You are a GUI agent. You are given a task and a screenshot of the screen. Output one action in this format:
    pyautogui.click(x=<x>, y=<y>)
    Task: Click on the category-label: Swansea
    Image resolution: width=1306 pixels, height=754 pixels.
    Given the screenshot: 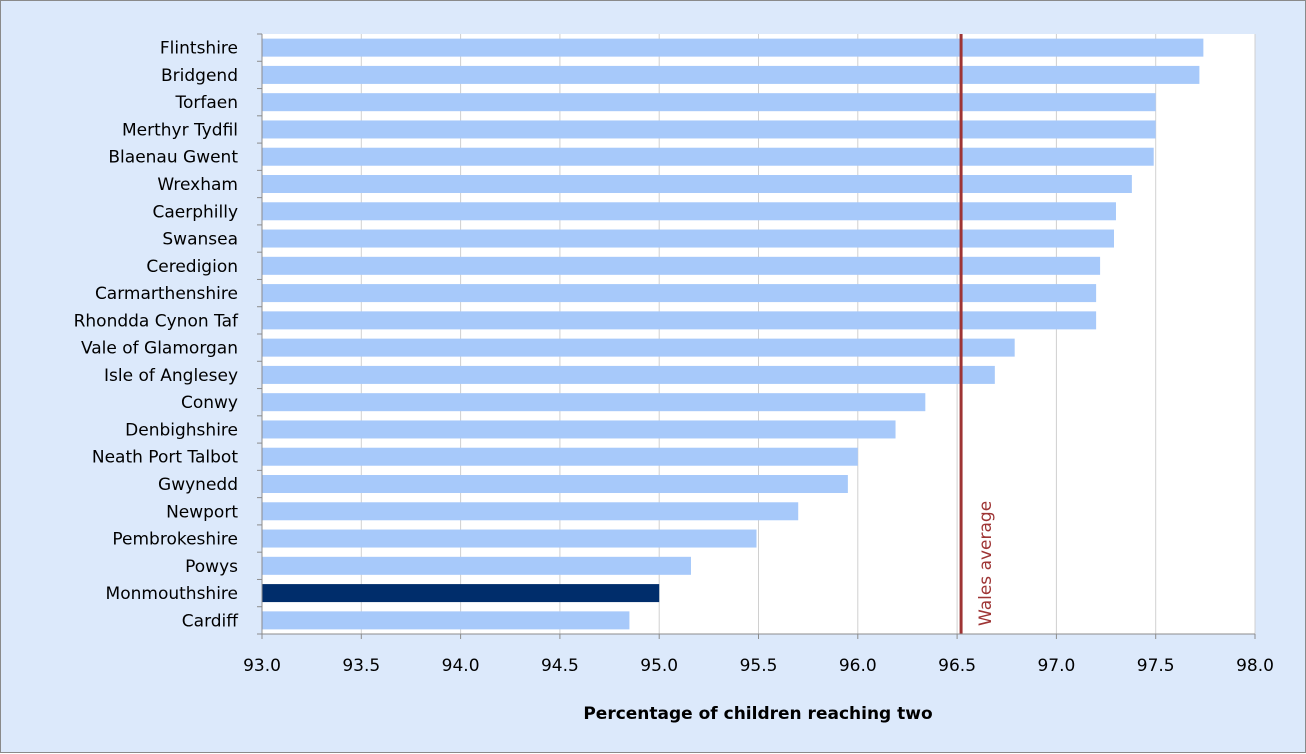 What is the action you would take?
    pyautogui.click(x=200, y=240)
    